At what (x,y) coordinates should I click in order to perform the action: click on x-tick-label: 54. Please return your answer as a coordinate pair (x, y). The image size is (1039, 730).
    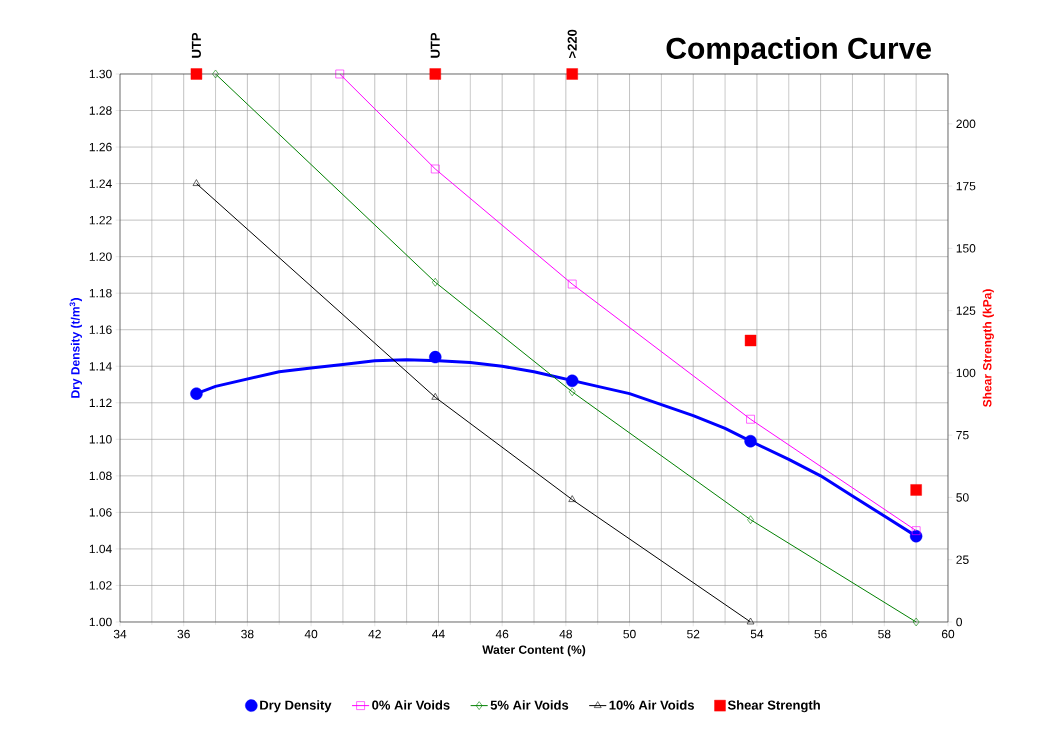
    Looking at the image, I should click on (757, 634).